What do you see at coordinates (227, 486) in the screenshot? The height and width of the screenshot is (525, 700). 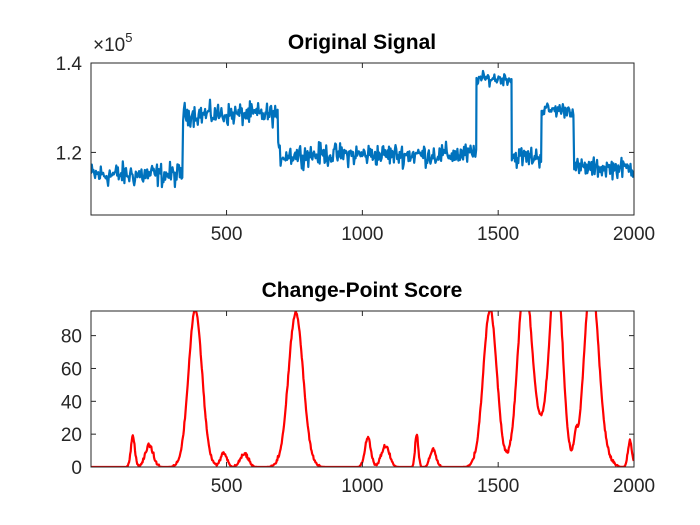 I see `score-x-tick-label: 500` at bounding box center [227, 486].